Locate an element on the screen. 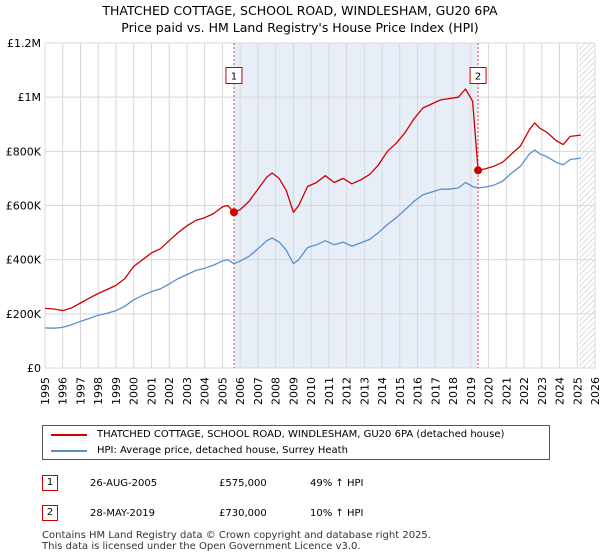 The height and width of the screenshot is (560, 600). x-tick-label: 1998 is located at coordinates (98, 391).